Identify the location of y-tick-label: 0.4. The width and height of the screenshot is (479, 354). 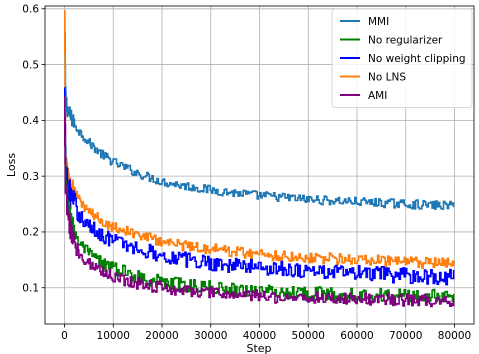
(30, 121).